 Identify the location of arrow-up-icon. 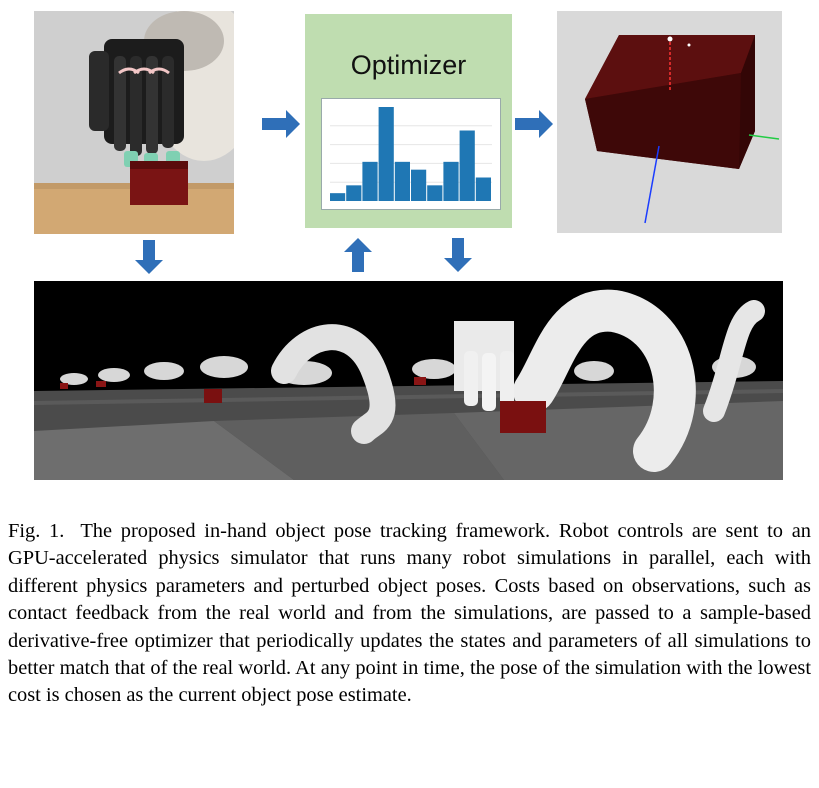
(358, 255).